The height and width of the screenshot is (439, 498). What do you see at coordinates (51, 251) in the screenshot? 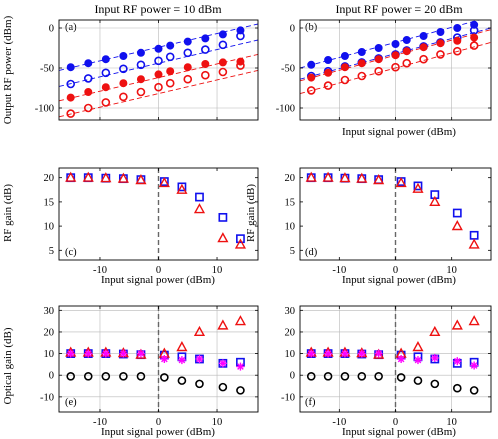
I see `ytick-label-c: 5` at bounding box center [51, 251].